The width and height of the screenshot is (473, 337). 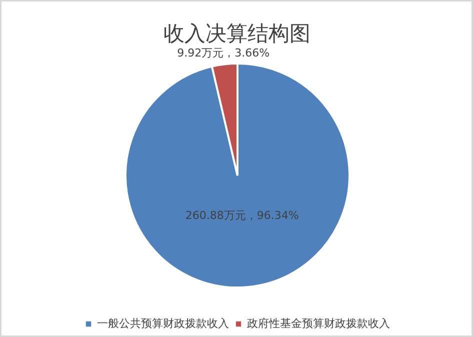 I want to click on data-label: 260.88万元，96.34%, so click(x=242, y=215).